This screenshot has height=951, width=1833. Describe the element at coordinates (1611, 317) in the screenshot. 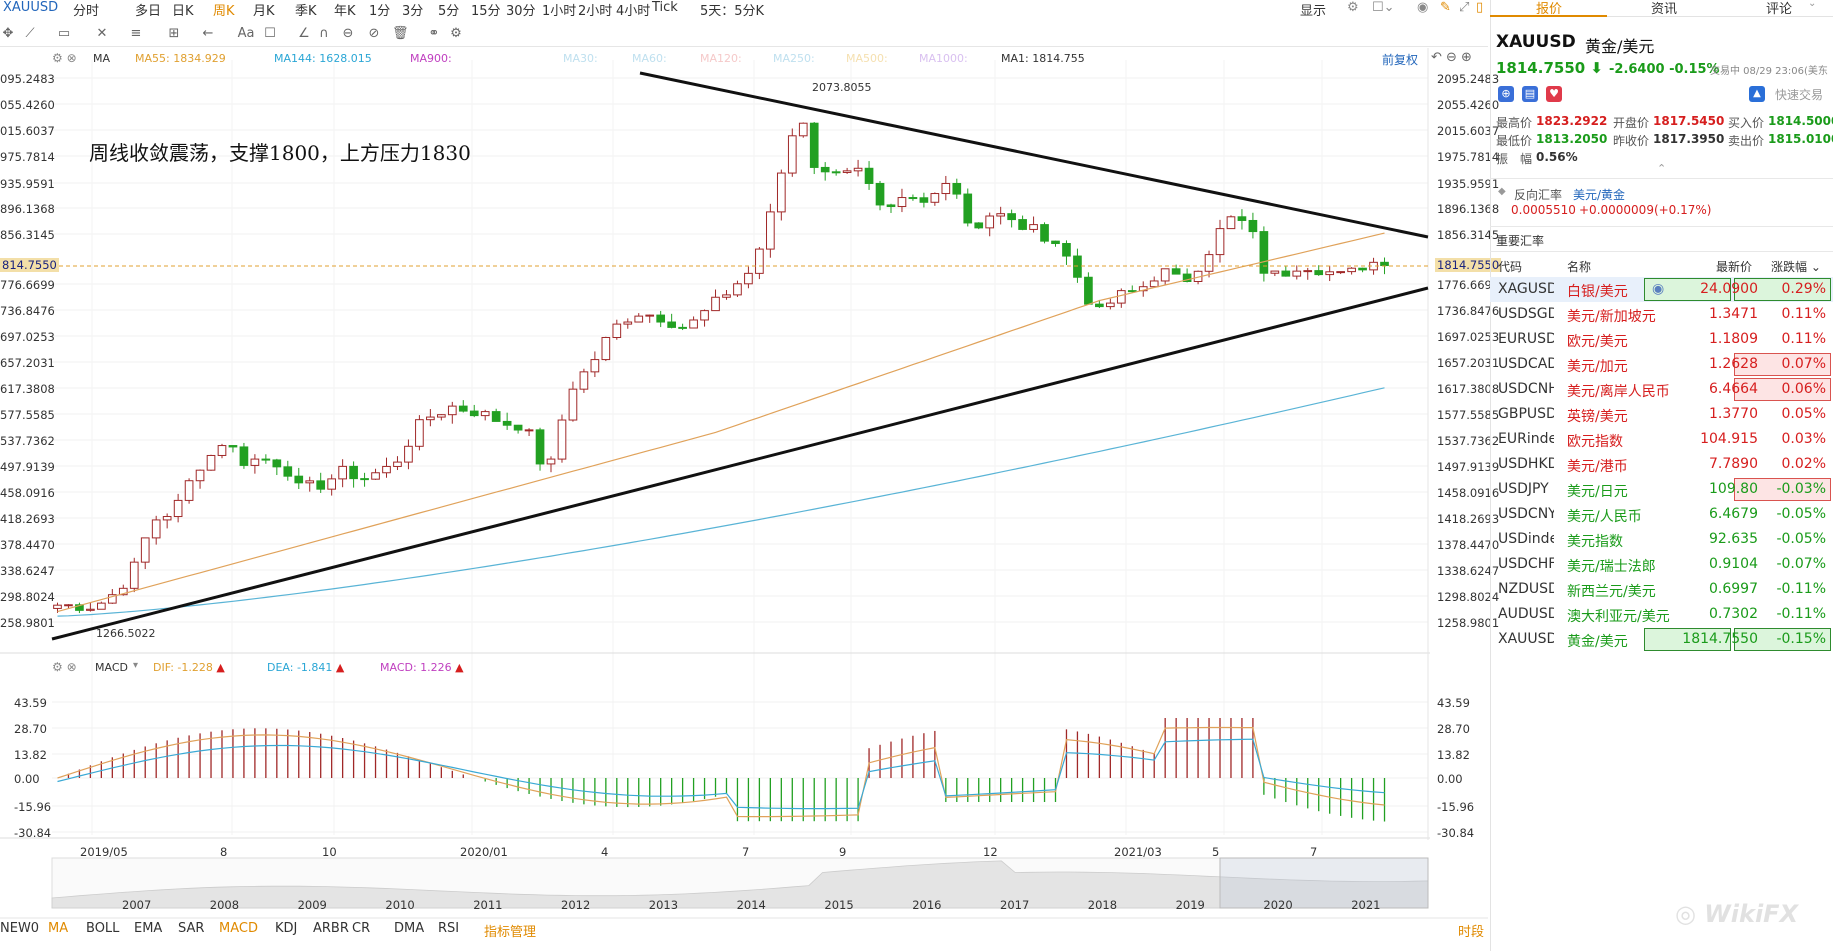

I see `fx-name: 美元/新加坡元` at that location.